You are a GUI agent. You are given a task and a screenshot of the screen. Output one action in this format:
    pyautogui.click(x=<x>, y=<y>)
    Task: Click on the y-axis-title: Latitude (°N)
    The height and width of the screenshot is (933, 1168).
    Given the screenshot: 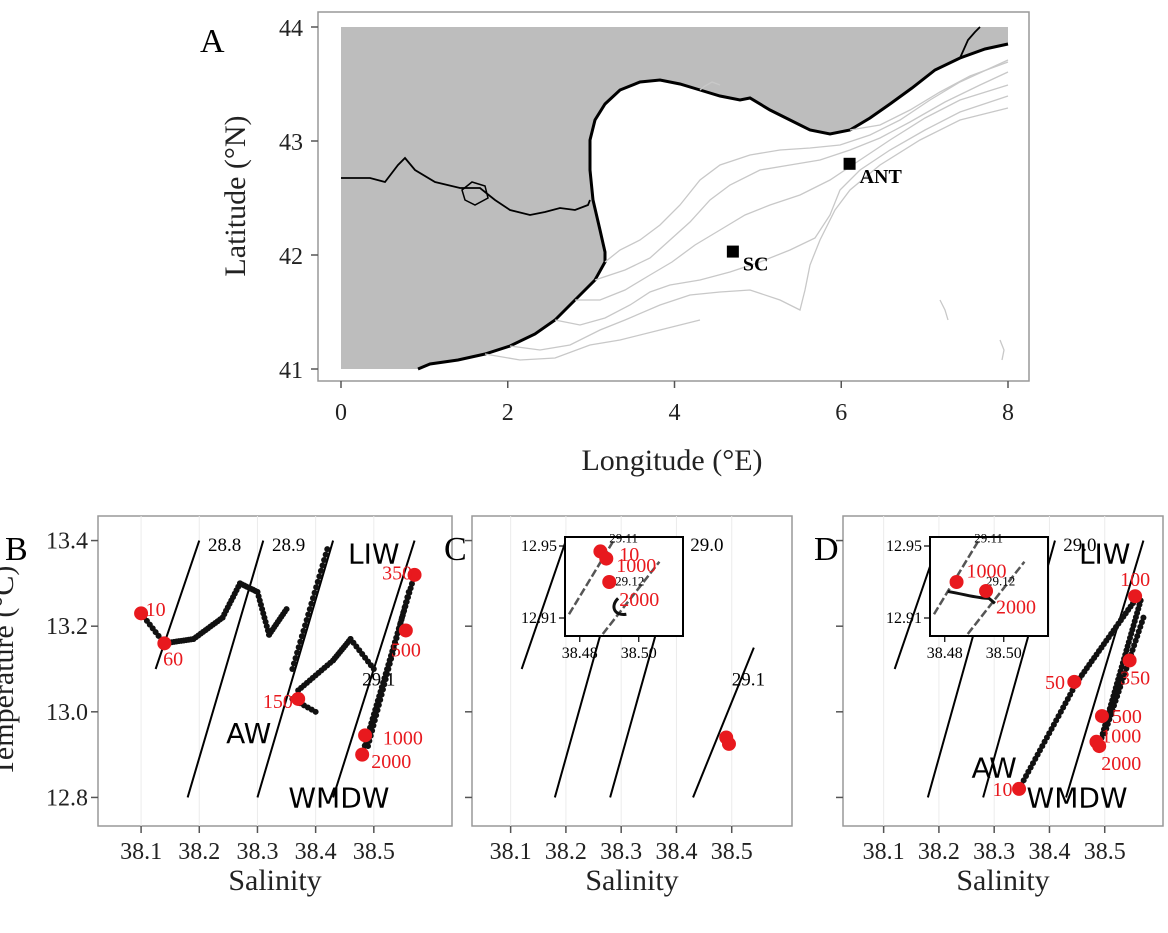 What is the action you would take?
    pyautogui.click(x=235, y=195)
    